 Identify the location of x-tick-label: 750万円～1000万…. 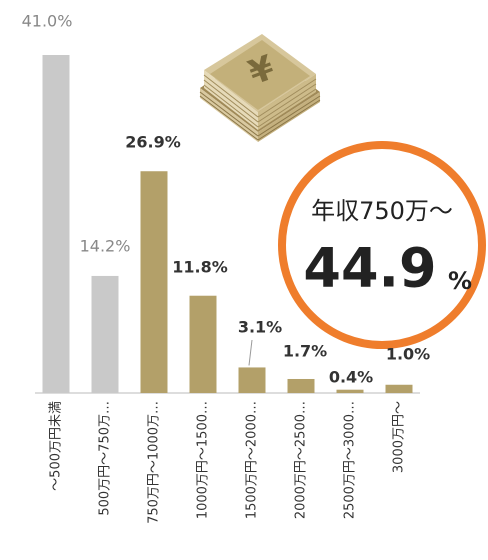
(154, 462).